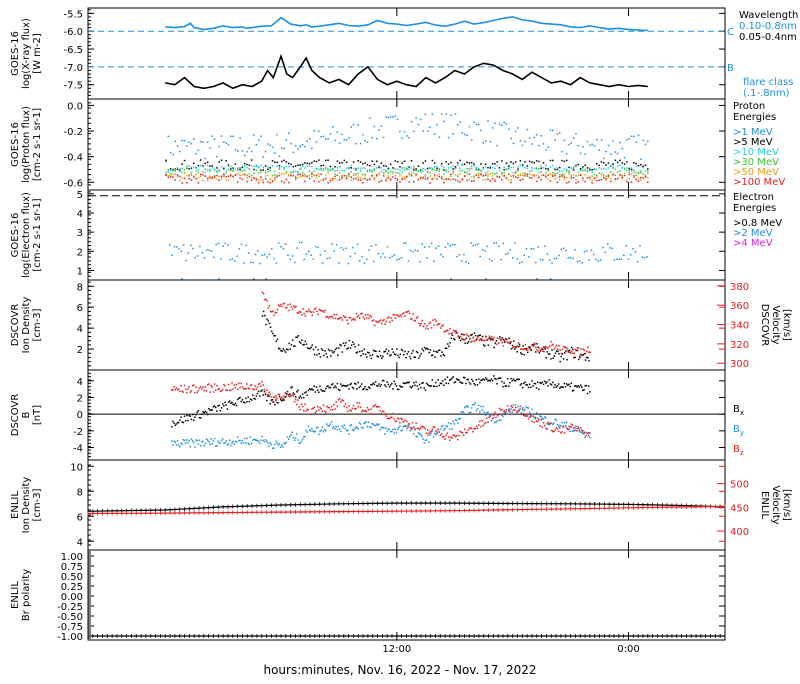  I want to click on ytick-label: 2, so click(80, 399).